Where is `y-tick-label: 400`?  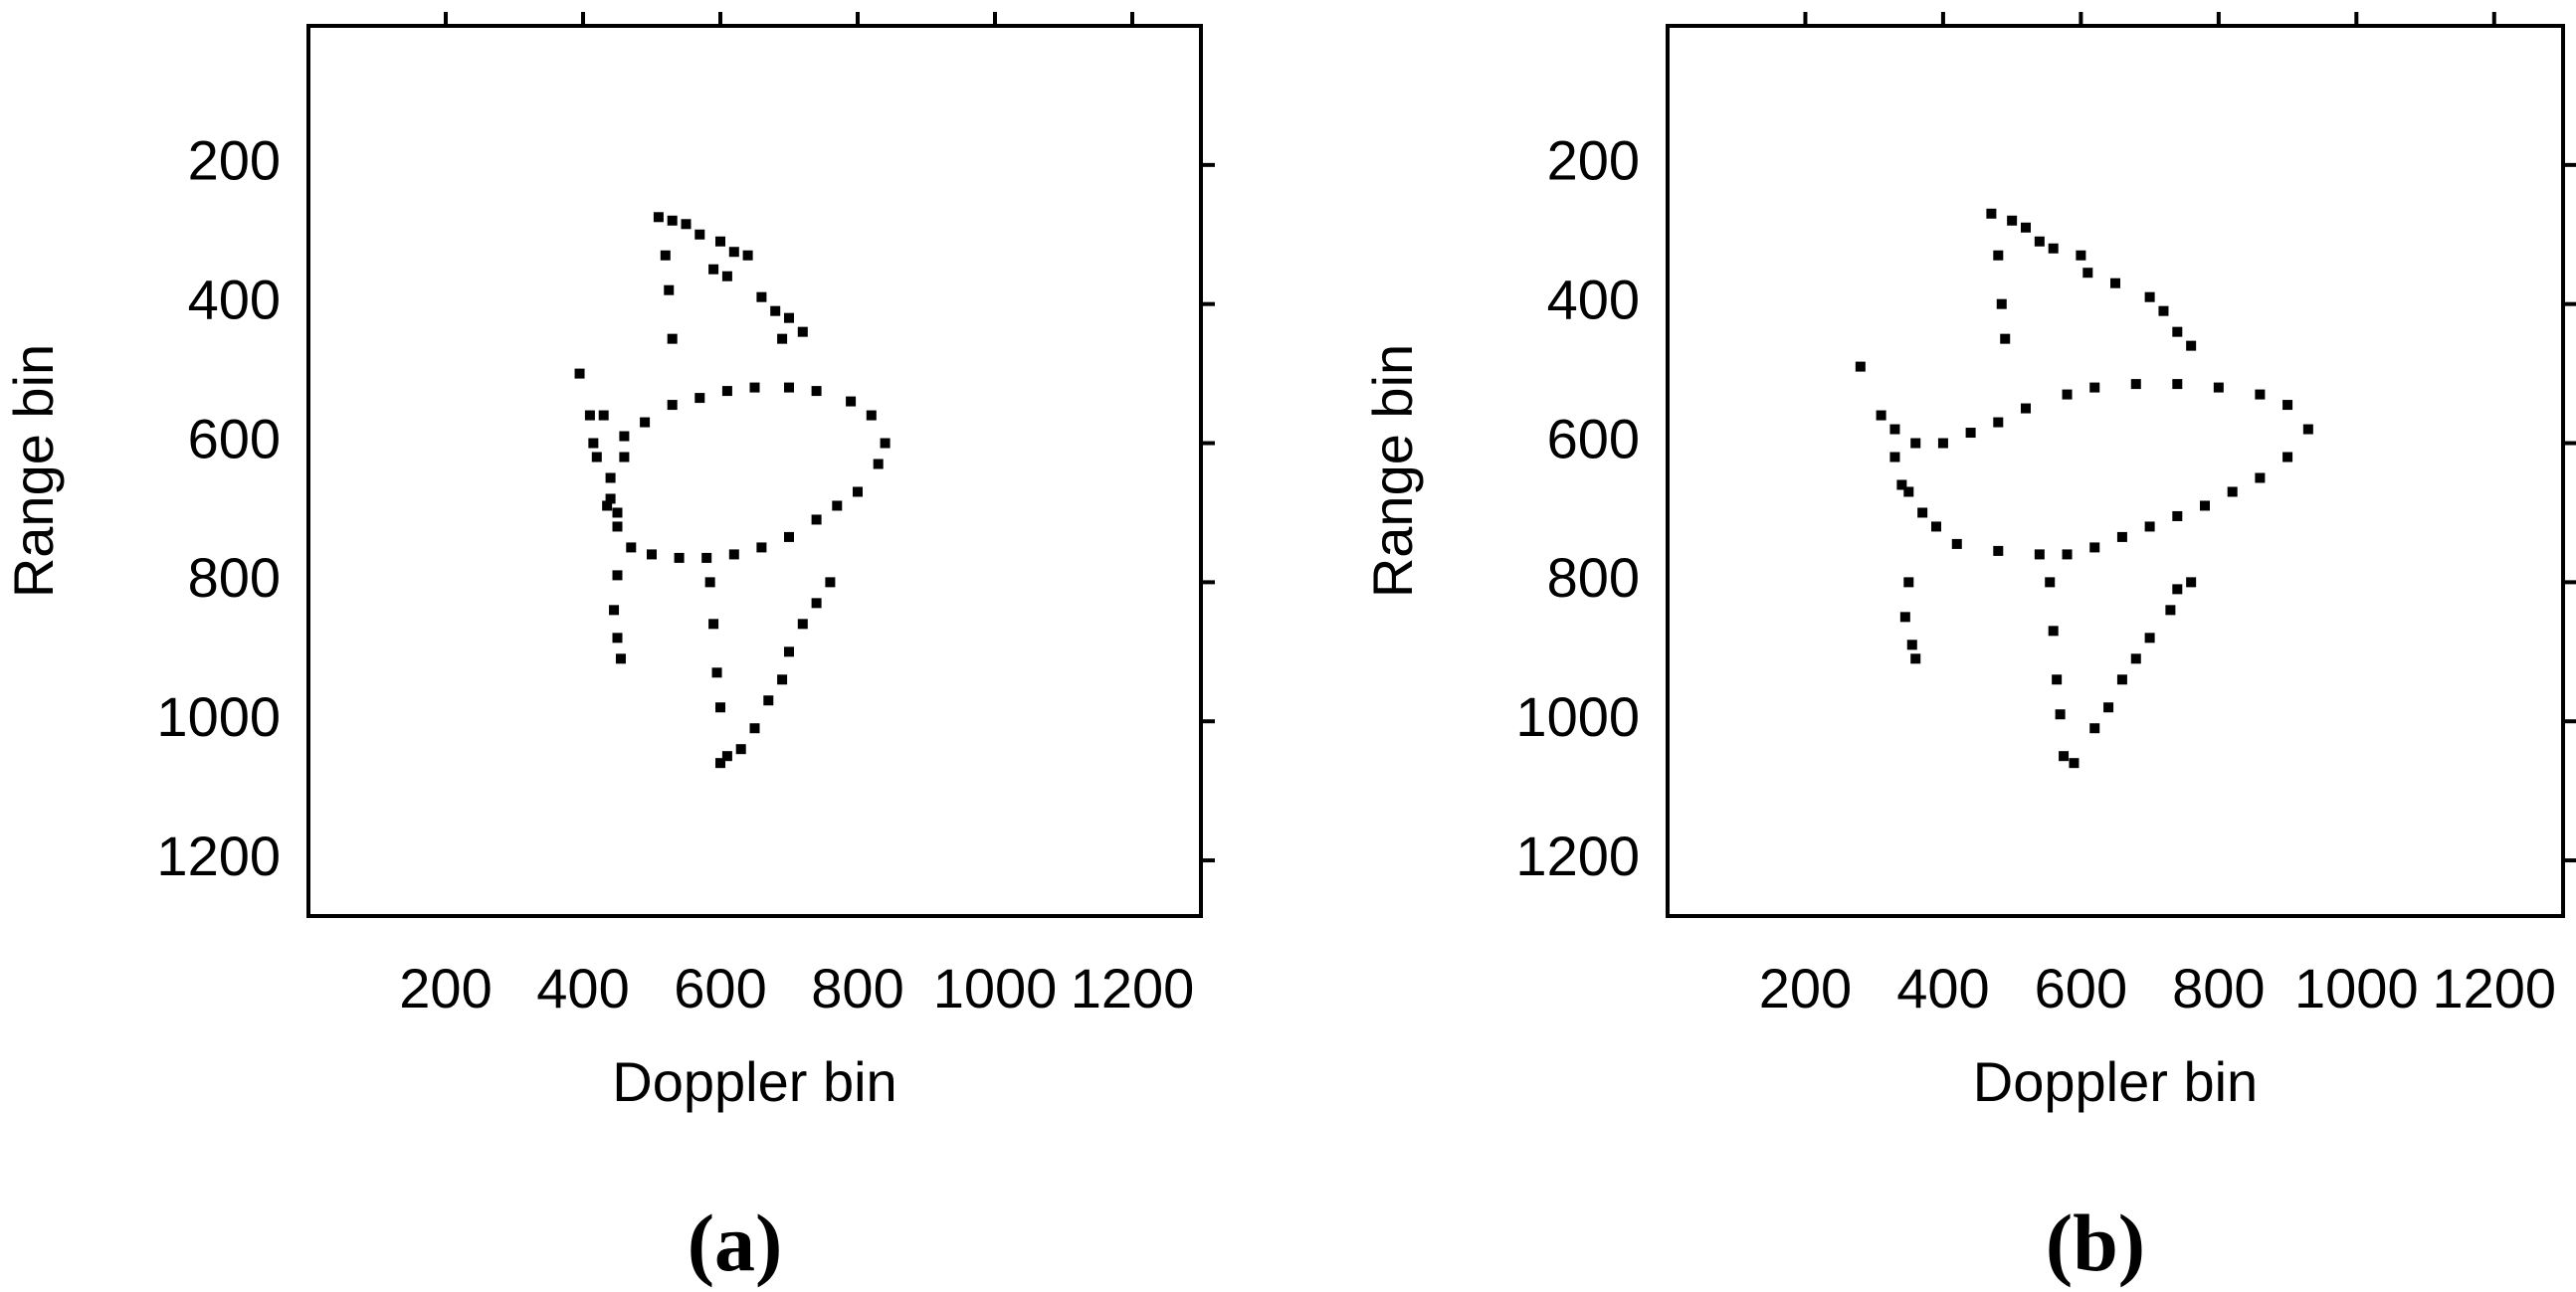
y-tick-label: 400 is located at coordinates (235, 299).